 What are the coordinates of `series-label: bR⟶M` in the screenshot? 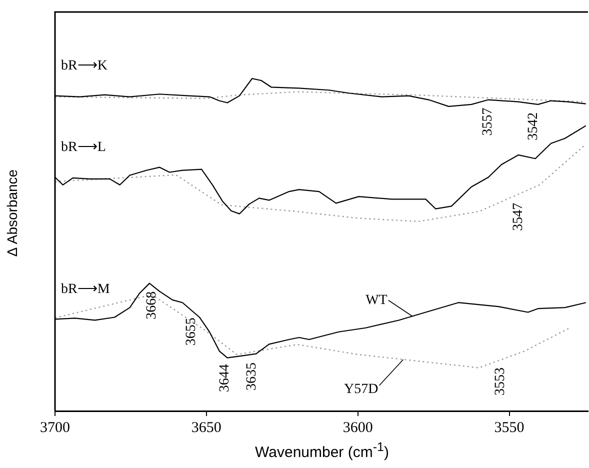 It's located at (85, 289).